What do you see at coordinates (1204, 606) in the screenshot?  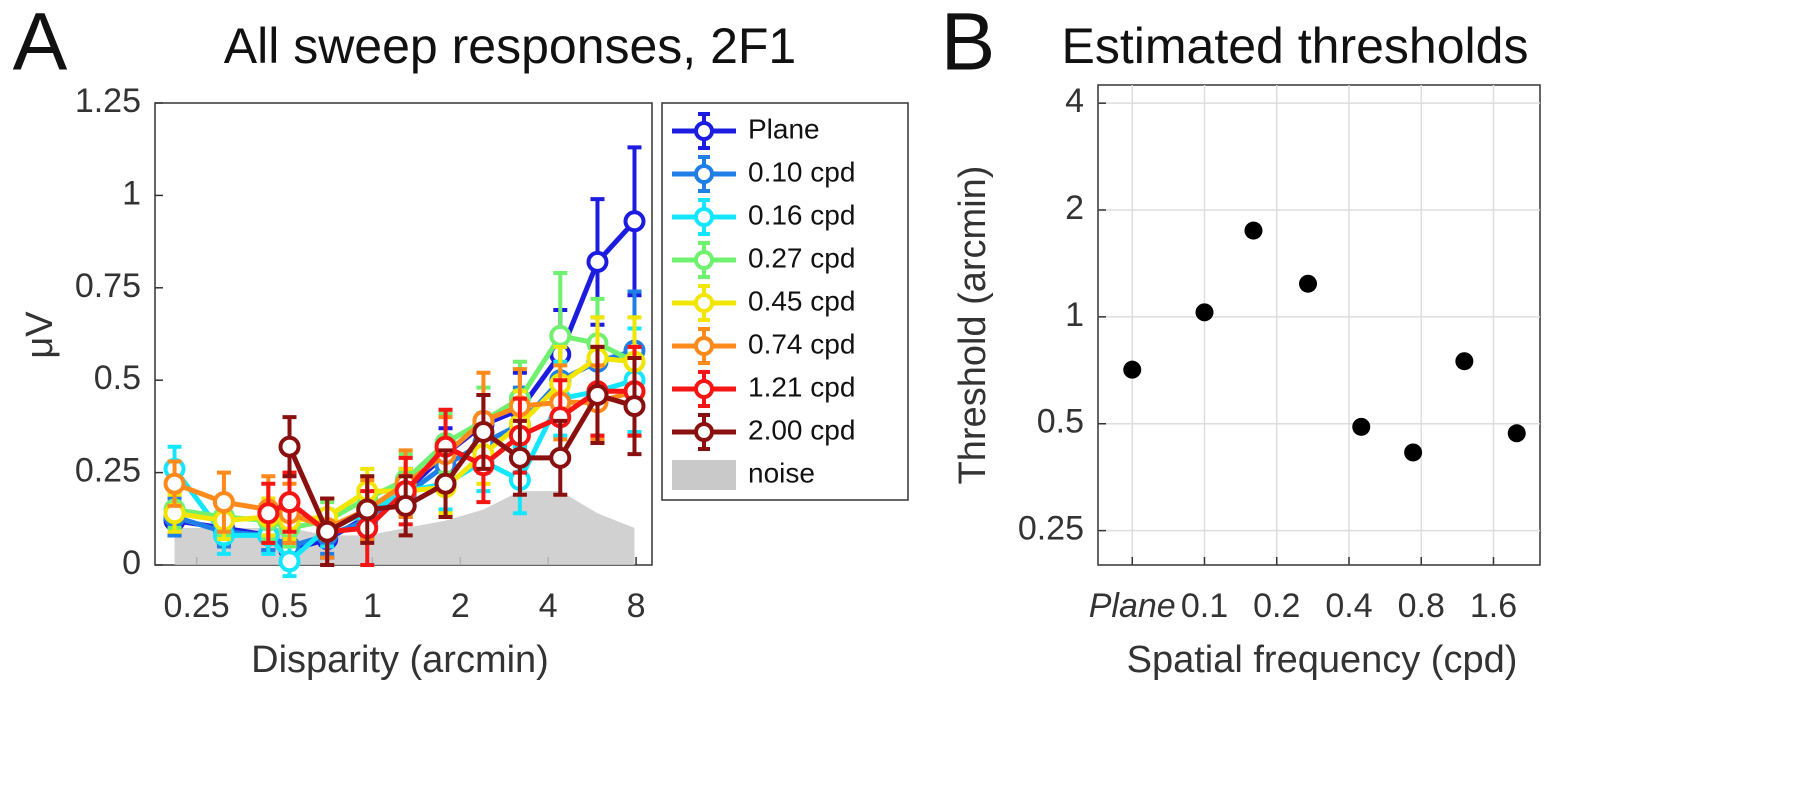 I see `x-tick-label: 0.1` at bounding box center [1204, 606].